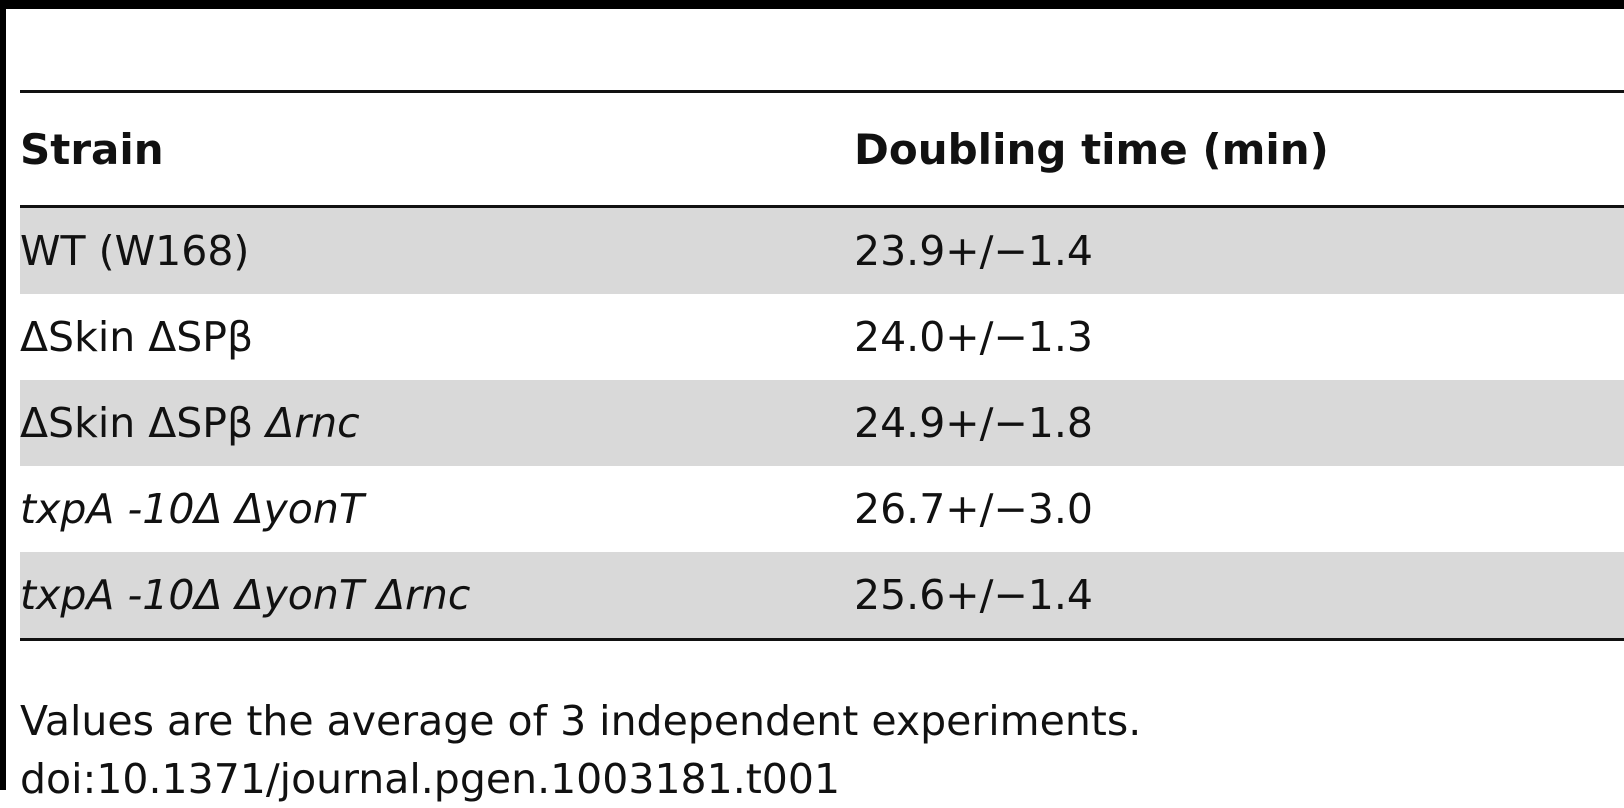 This screenshot has height=808, width=1624. What do you see at coordinates (974, 337) in the screenshot?
I see `doubling-time-cell: 24.0+/−1.3` at bounding box center [974, 337].